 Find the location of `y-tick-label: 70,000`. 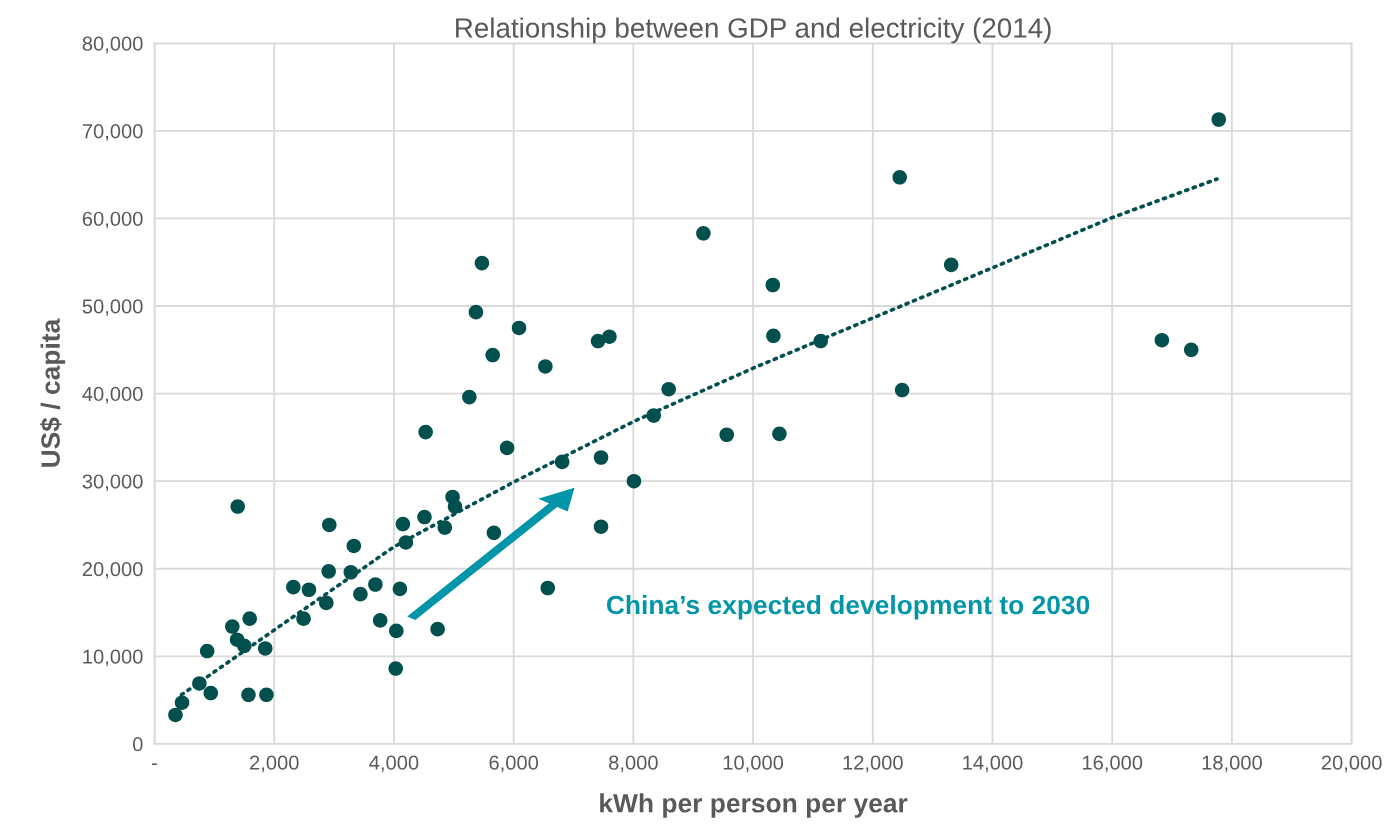

y-tick-label: 70,000 is located at coordinates (112, 132).